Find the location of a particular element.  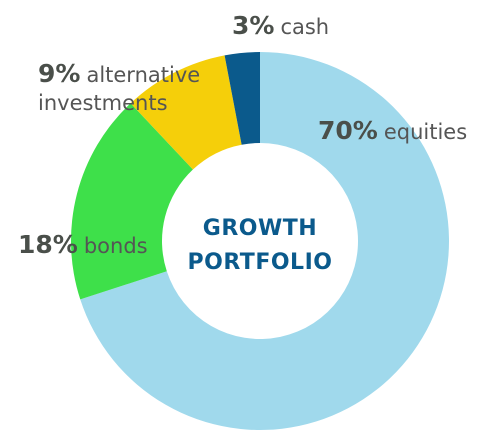

value-label: 9% is located at coordinates (59, 73).